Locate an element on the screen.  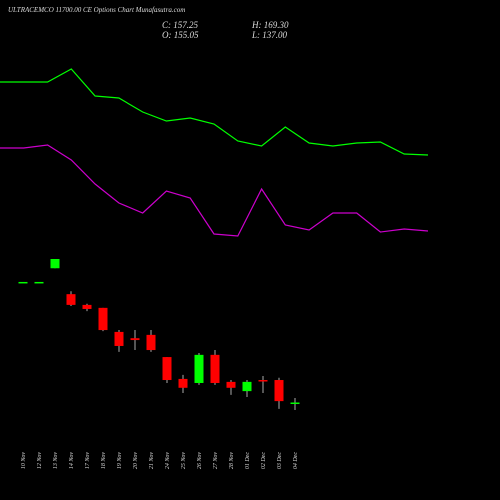
x-tick-label: 18 Nov is located at coordinates (104, 461).